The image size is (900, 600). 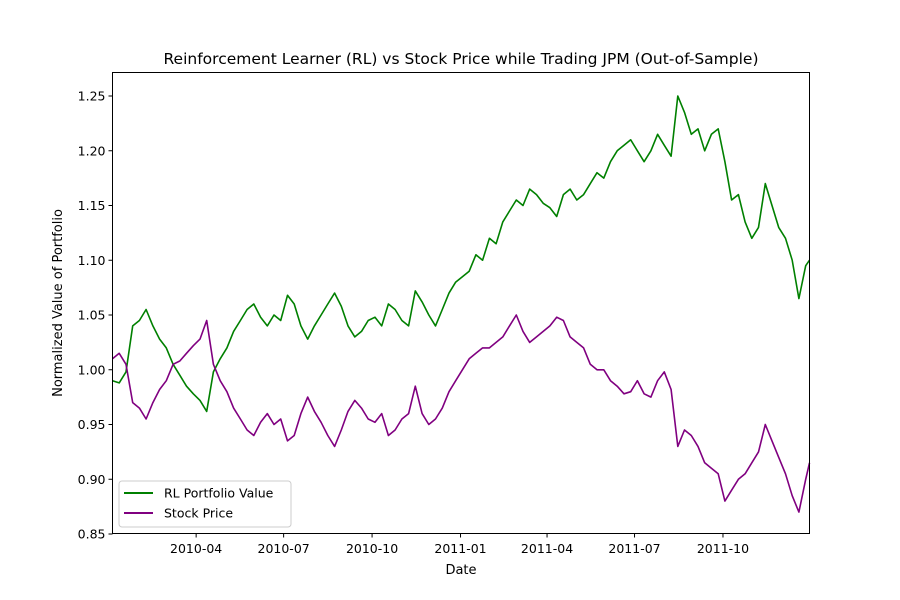 I want to click on legend-box, so click(x=205, y=504).